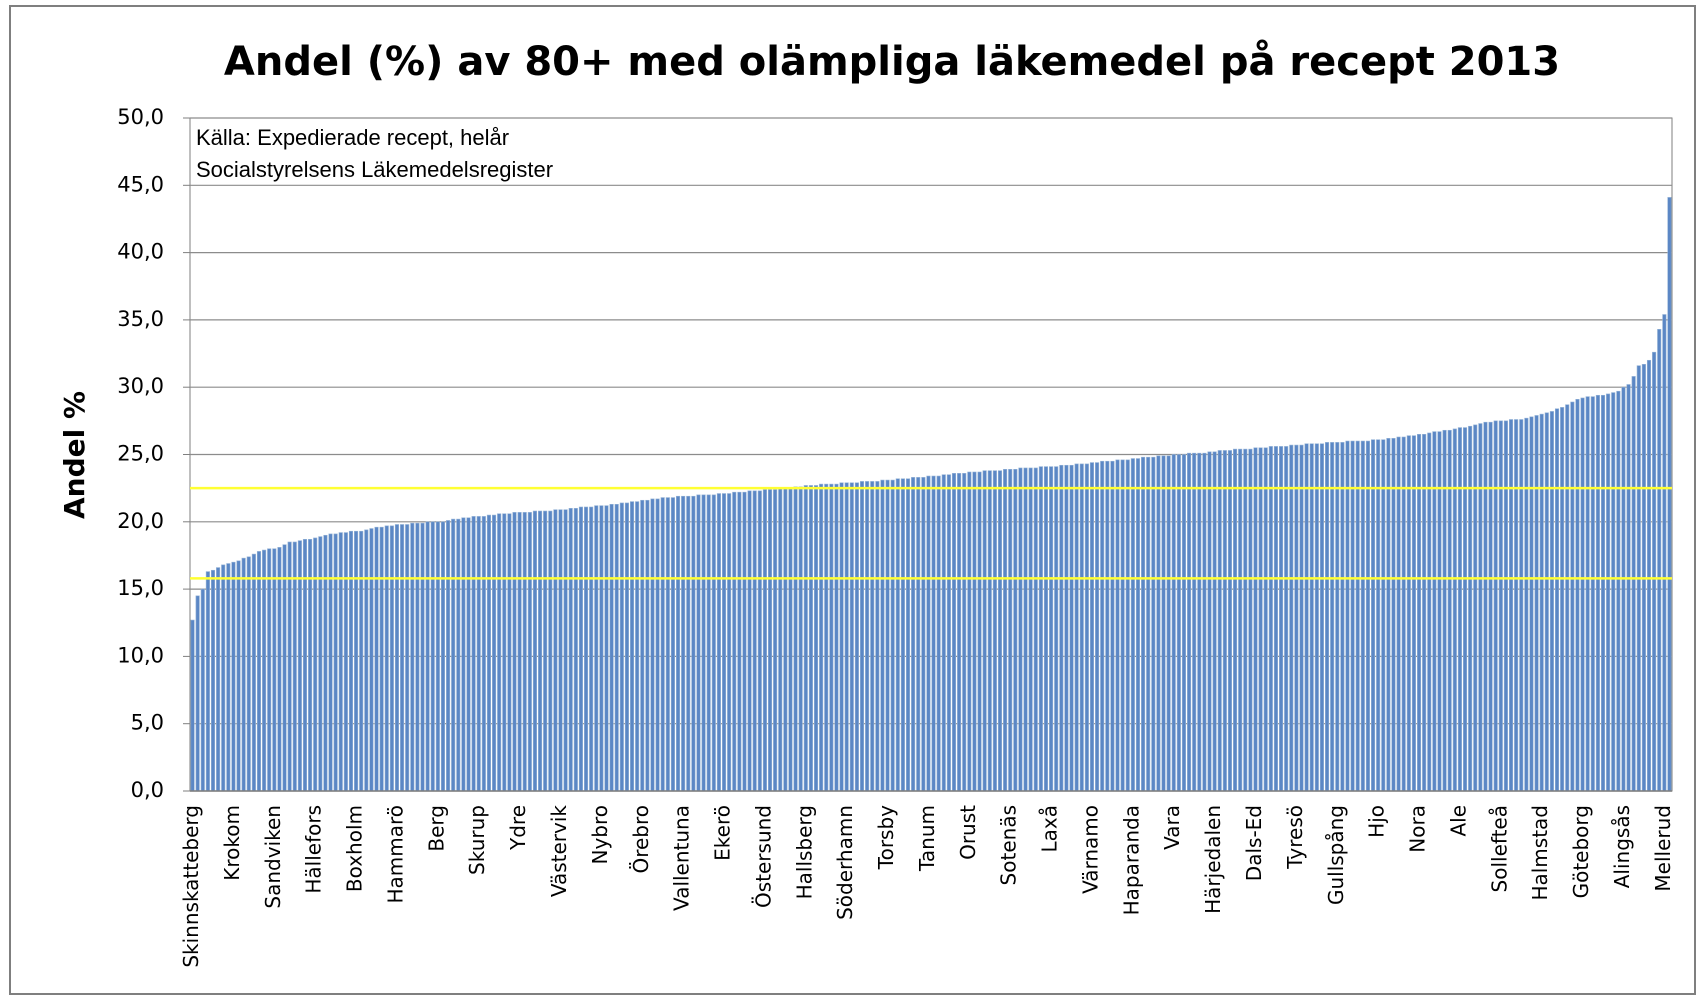  Describe the element at coordinates (140, 655) in the screenshot. I see `y-tick-label: 10,0` at that location.